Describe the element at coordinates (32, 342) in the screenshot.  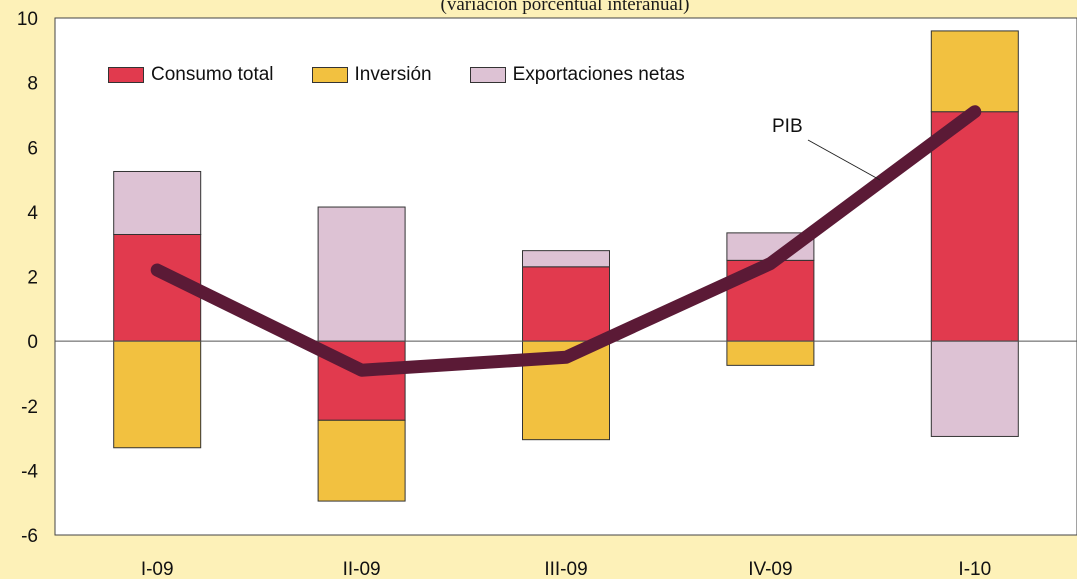
I see `y-tick-label: 0` at that location.